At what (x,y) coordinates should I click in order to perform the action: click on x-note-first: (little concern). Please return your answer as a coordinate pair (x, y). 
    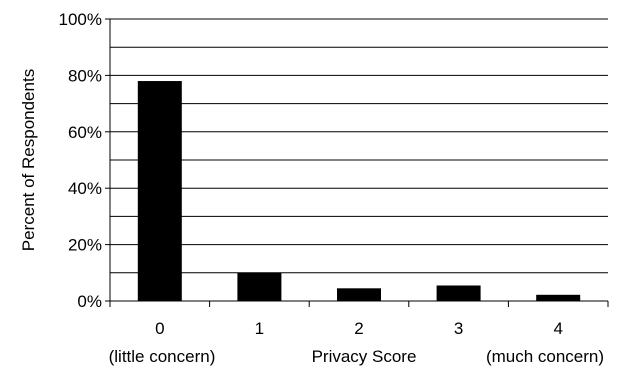
    Looking at the image, I should click on (162, 356).